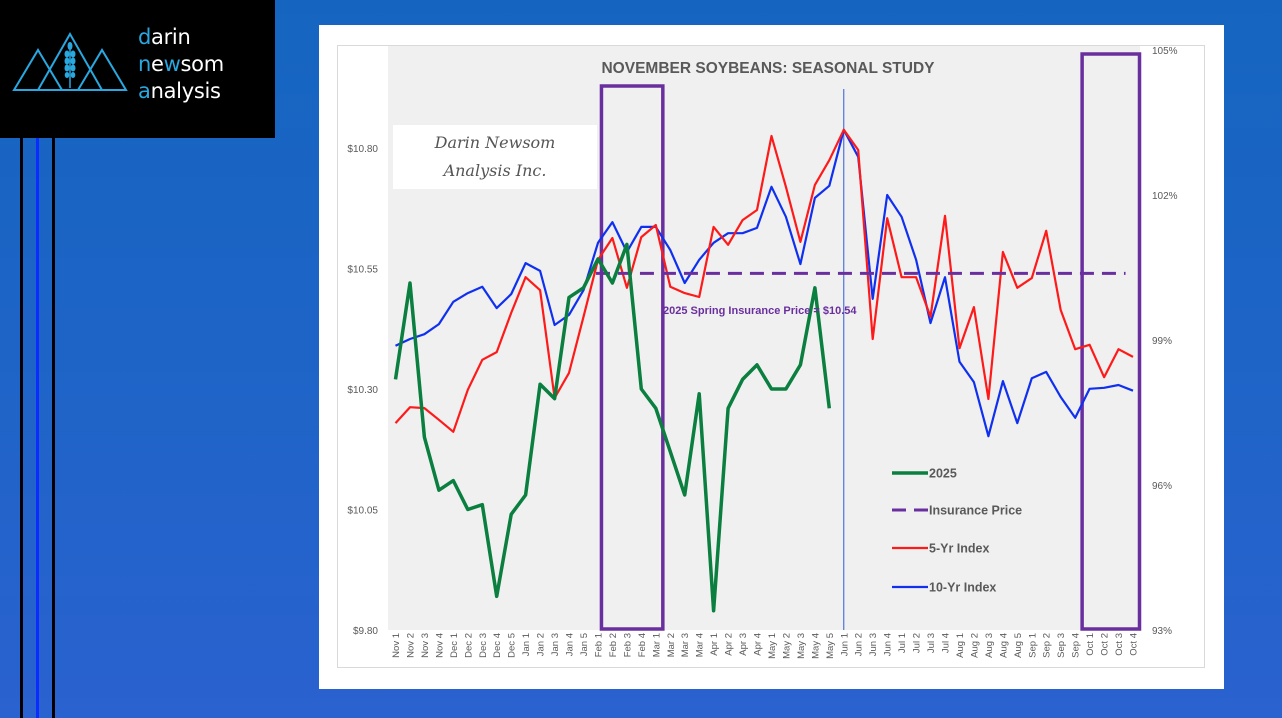  Describe the element at coordinates (957, 531) in the screenshot. I see `legend: 2025 Insurance Price 5-Yr Index 10-Yr Index` at that location.